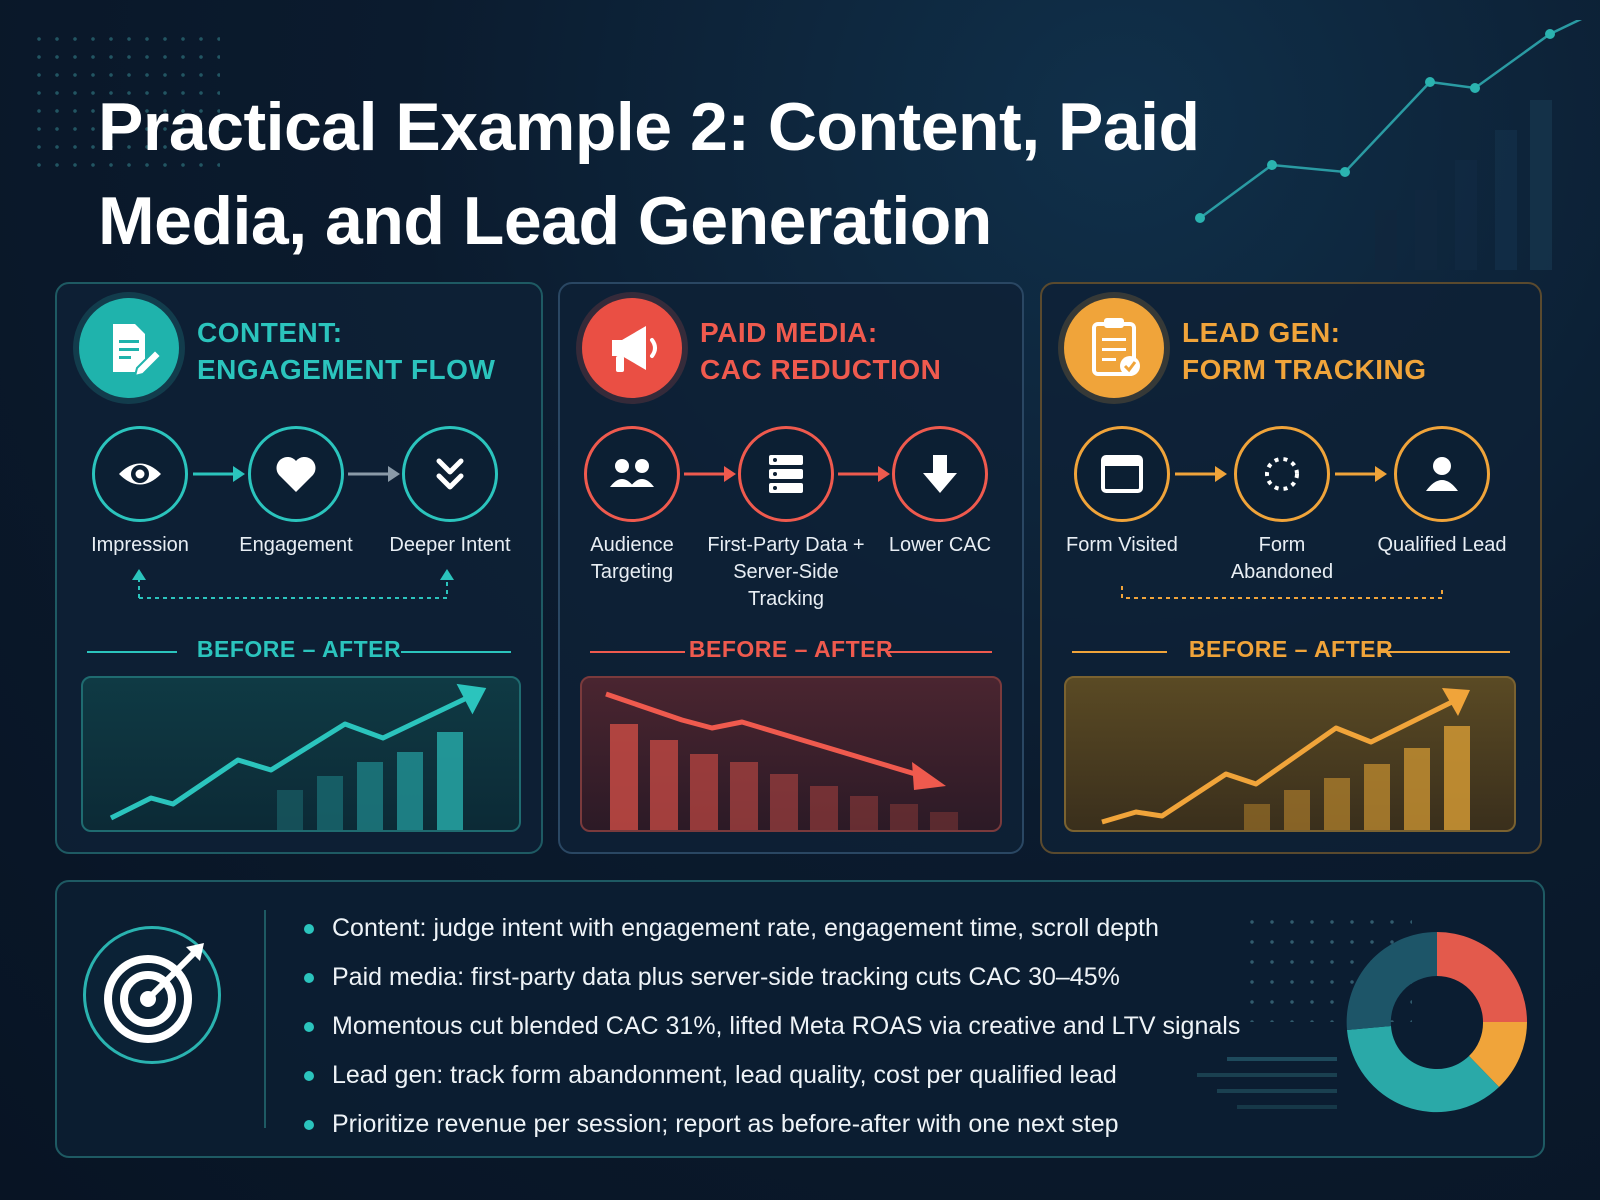 This screenshot has width=1600, height=1200. Describe the element at coordinates (1114, 348) in the screenshot. I see `clipboard-check-icon` at that location.